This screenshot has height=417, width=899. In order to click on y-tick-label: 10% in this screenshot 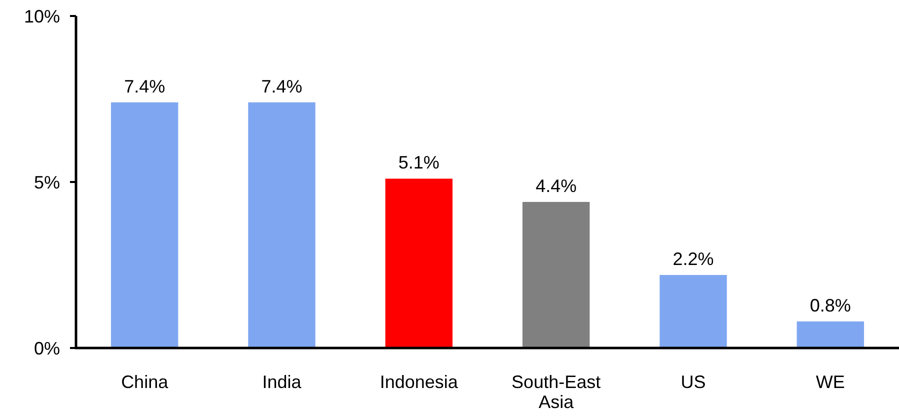, I will do `click(42, 16)`.